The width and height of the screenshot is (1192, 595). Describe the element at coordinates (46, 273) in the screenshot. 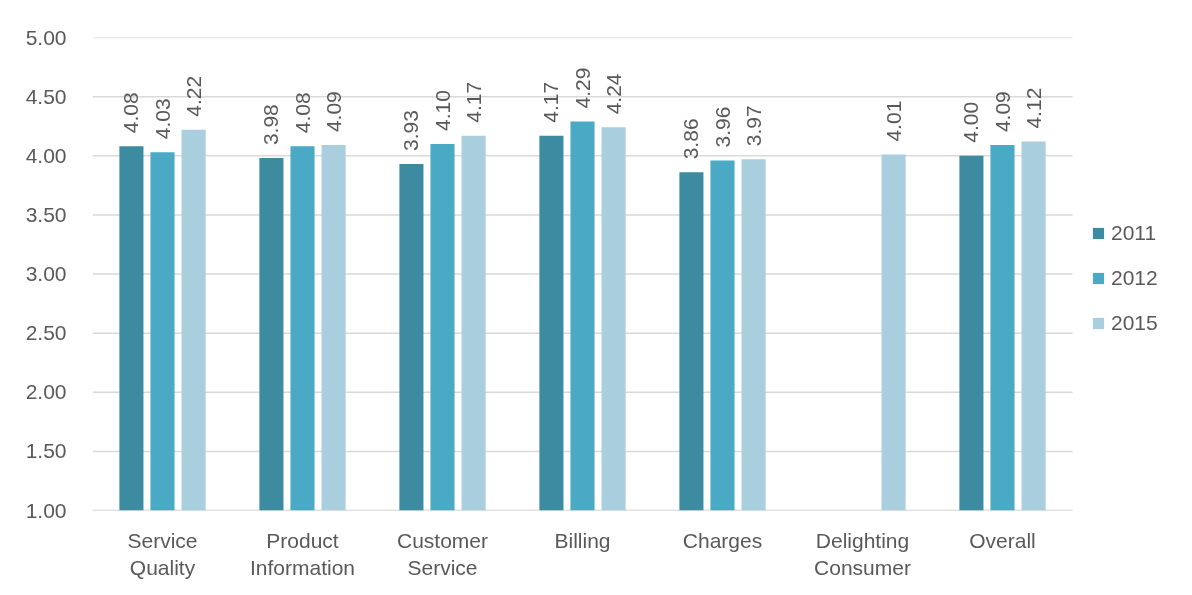

I see `y-tick-label: 3.00` at that location.